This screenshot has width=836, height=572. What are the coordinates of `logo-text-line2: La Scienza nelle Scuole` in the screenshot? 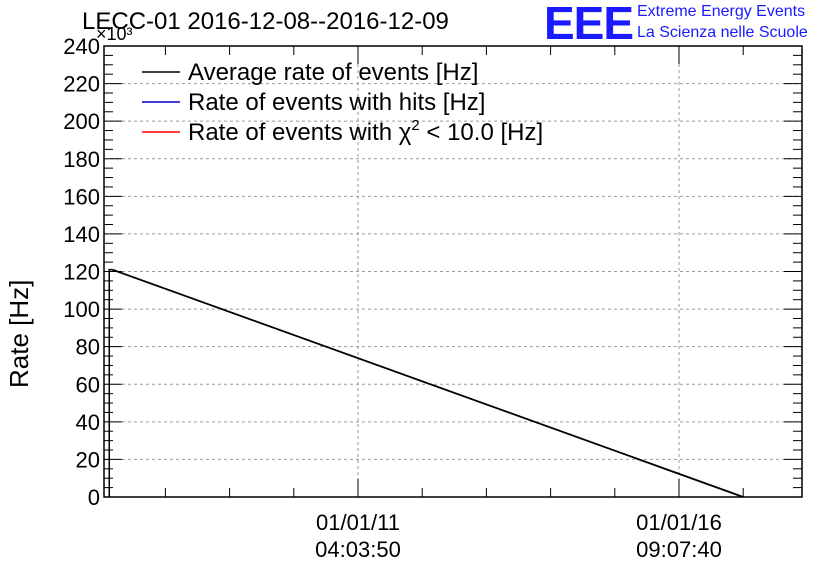 It's located at (722, 32).